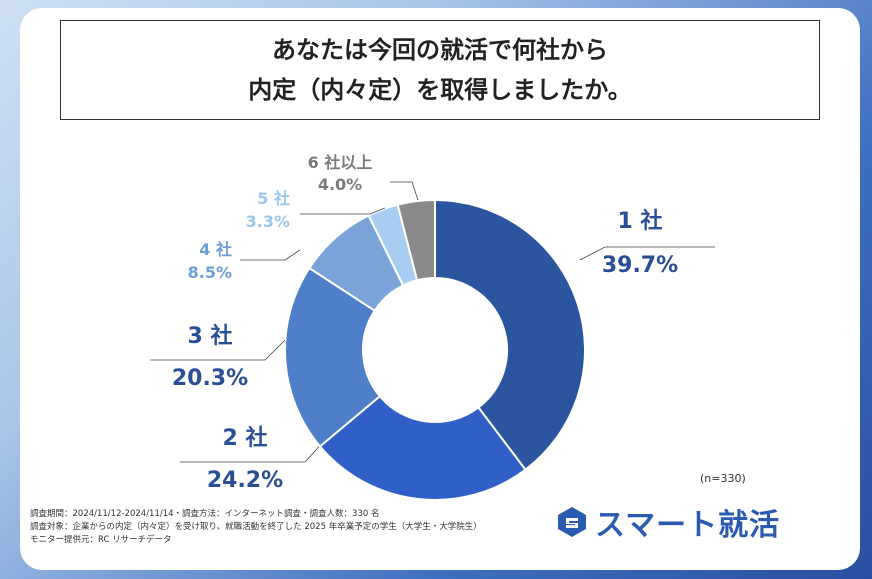 This screenshot has width=872, height=579. I want to click on brand-logo: スマート就活, so click(667, 522).